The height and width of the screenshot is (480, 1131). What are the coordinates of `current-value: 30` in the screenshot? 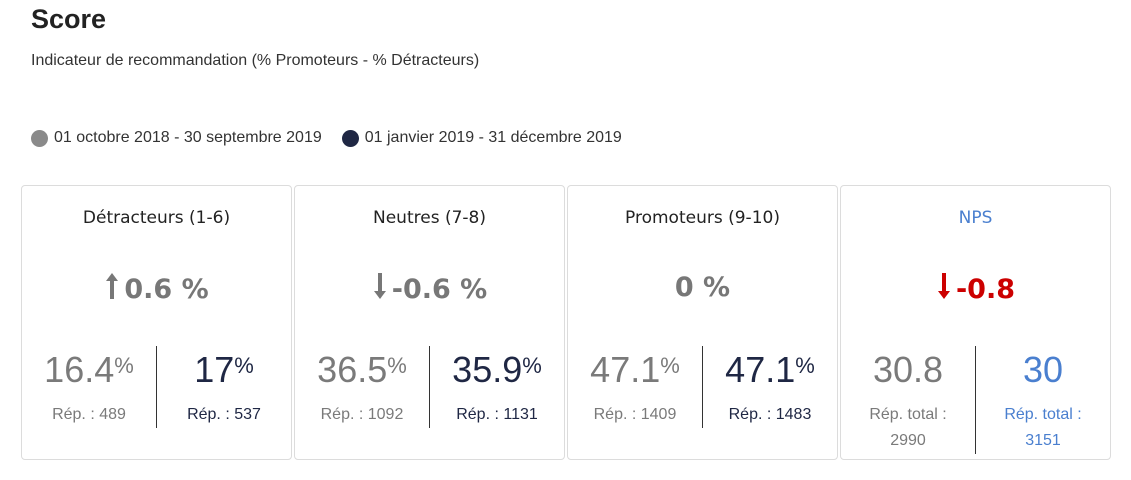 It's located at (1043, 369).